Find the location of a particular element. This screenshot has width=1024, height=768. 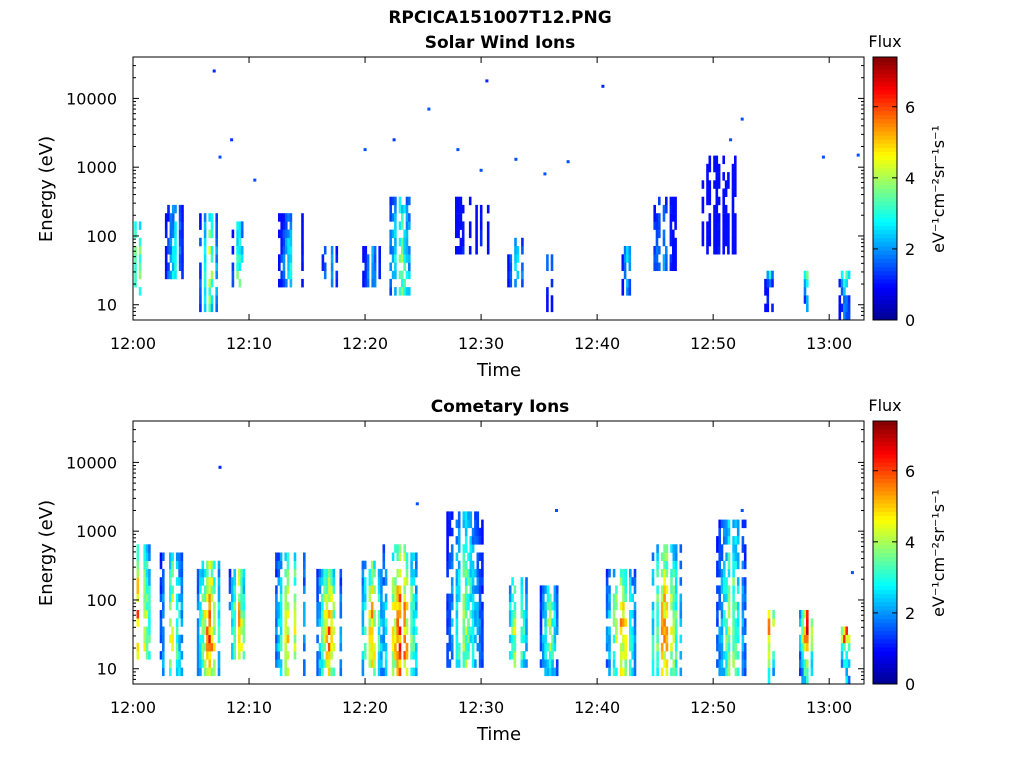

x-tick-label: 12:10 is located at coordinates (249, 707).